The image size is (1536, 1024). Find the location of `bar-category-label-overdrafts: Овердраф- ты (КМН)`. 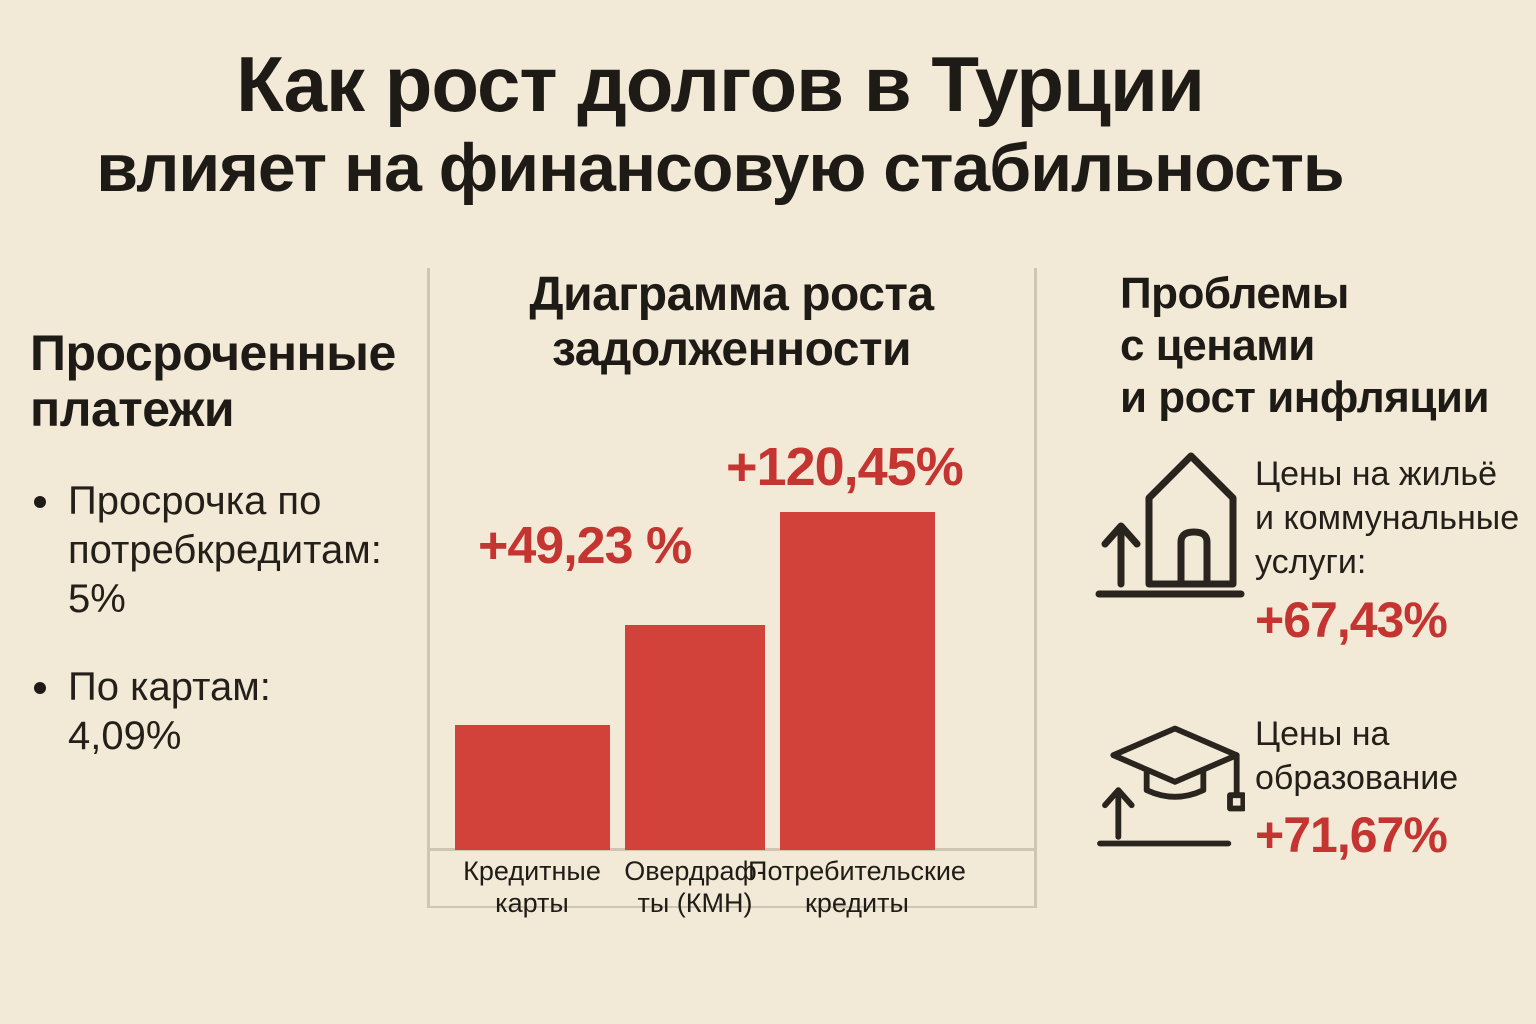

bar-category-label-overdrafts: Овердраф- ты (КМН) is located at coordinates (695, 887).